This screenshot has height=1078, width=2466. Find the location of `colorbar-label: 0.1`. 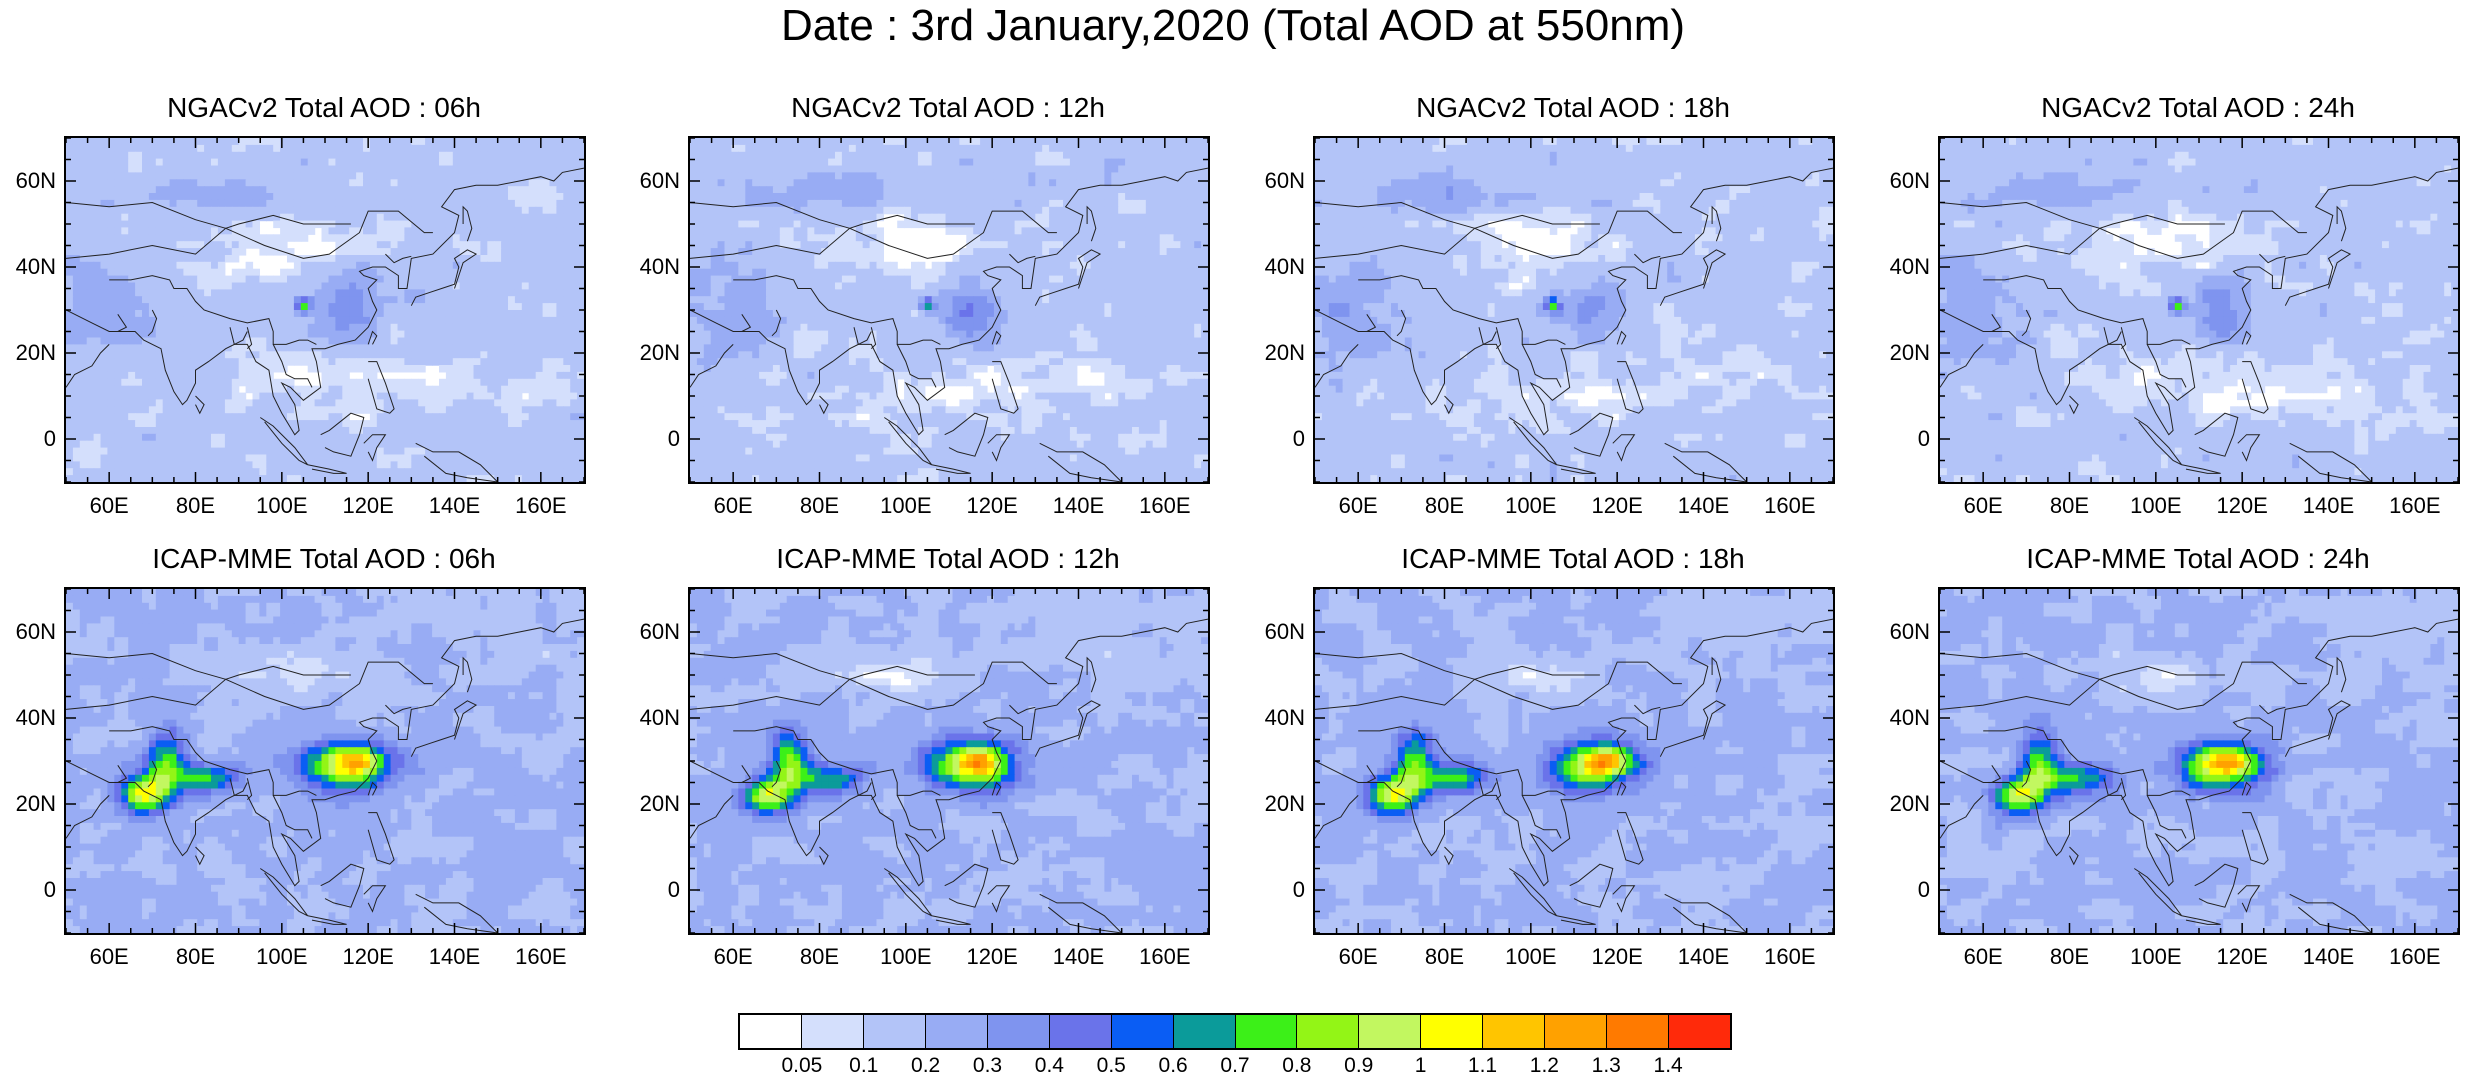

colorbar-label: 0.1 is located at coordinates (864, 1066).